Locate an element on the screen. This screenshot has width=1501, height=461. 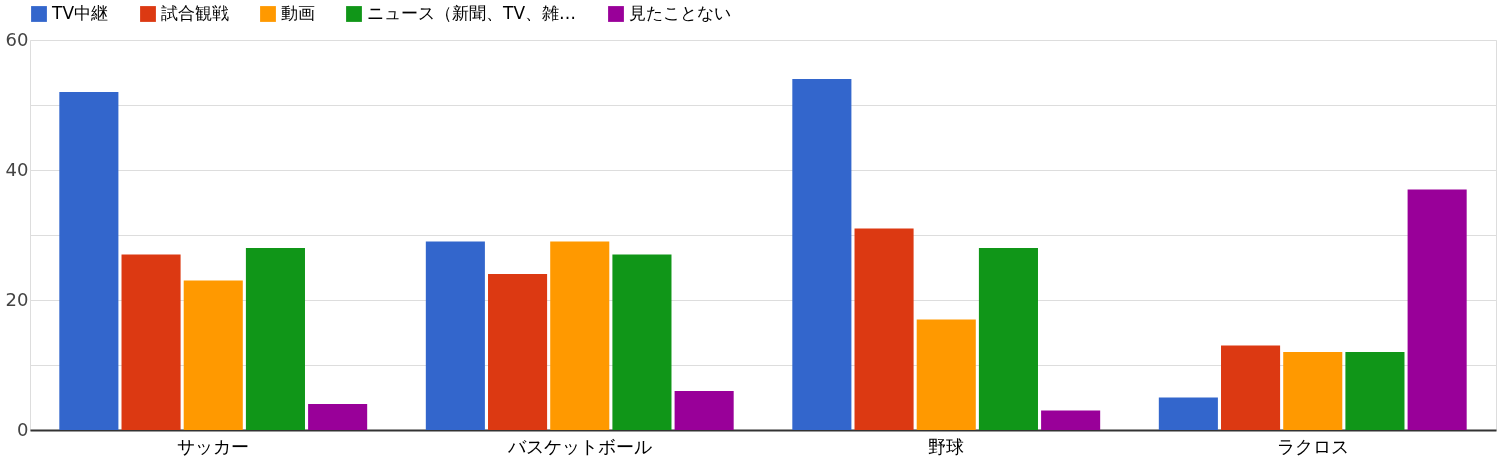
legend-label: 見たことない is located at coordinates (680, 13).